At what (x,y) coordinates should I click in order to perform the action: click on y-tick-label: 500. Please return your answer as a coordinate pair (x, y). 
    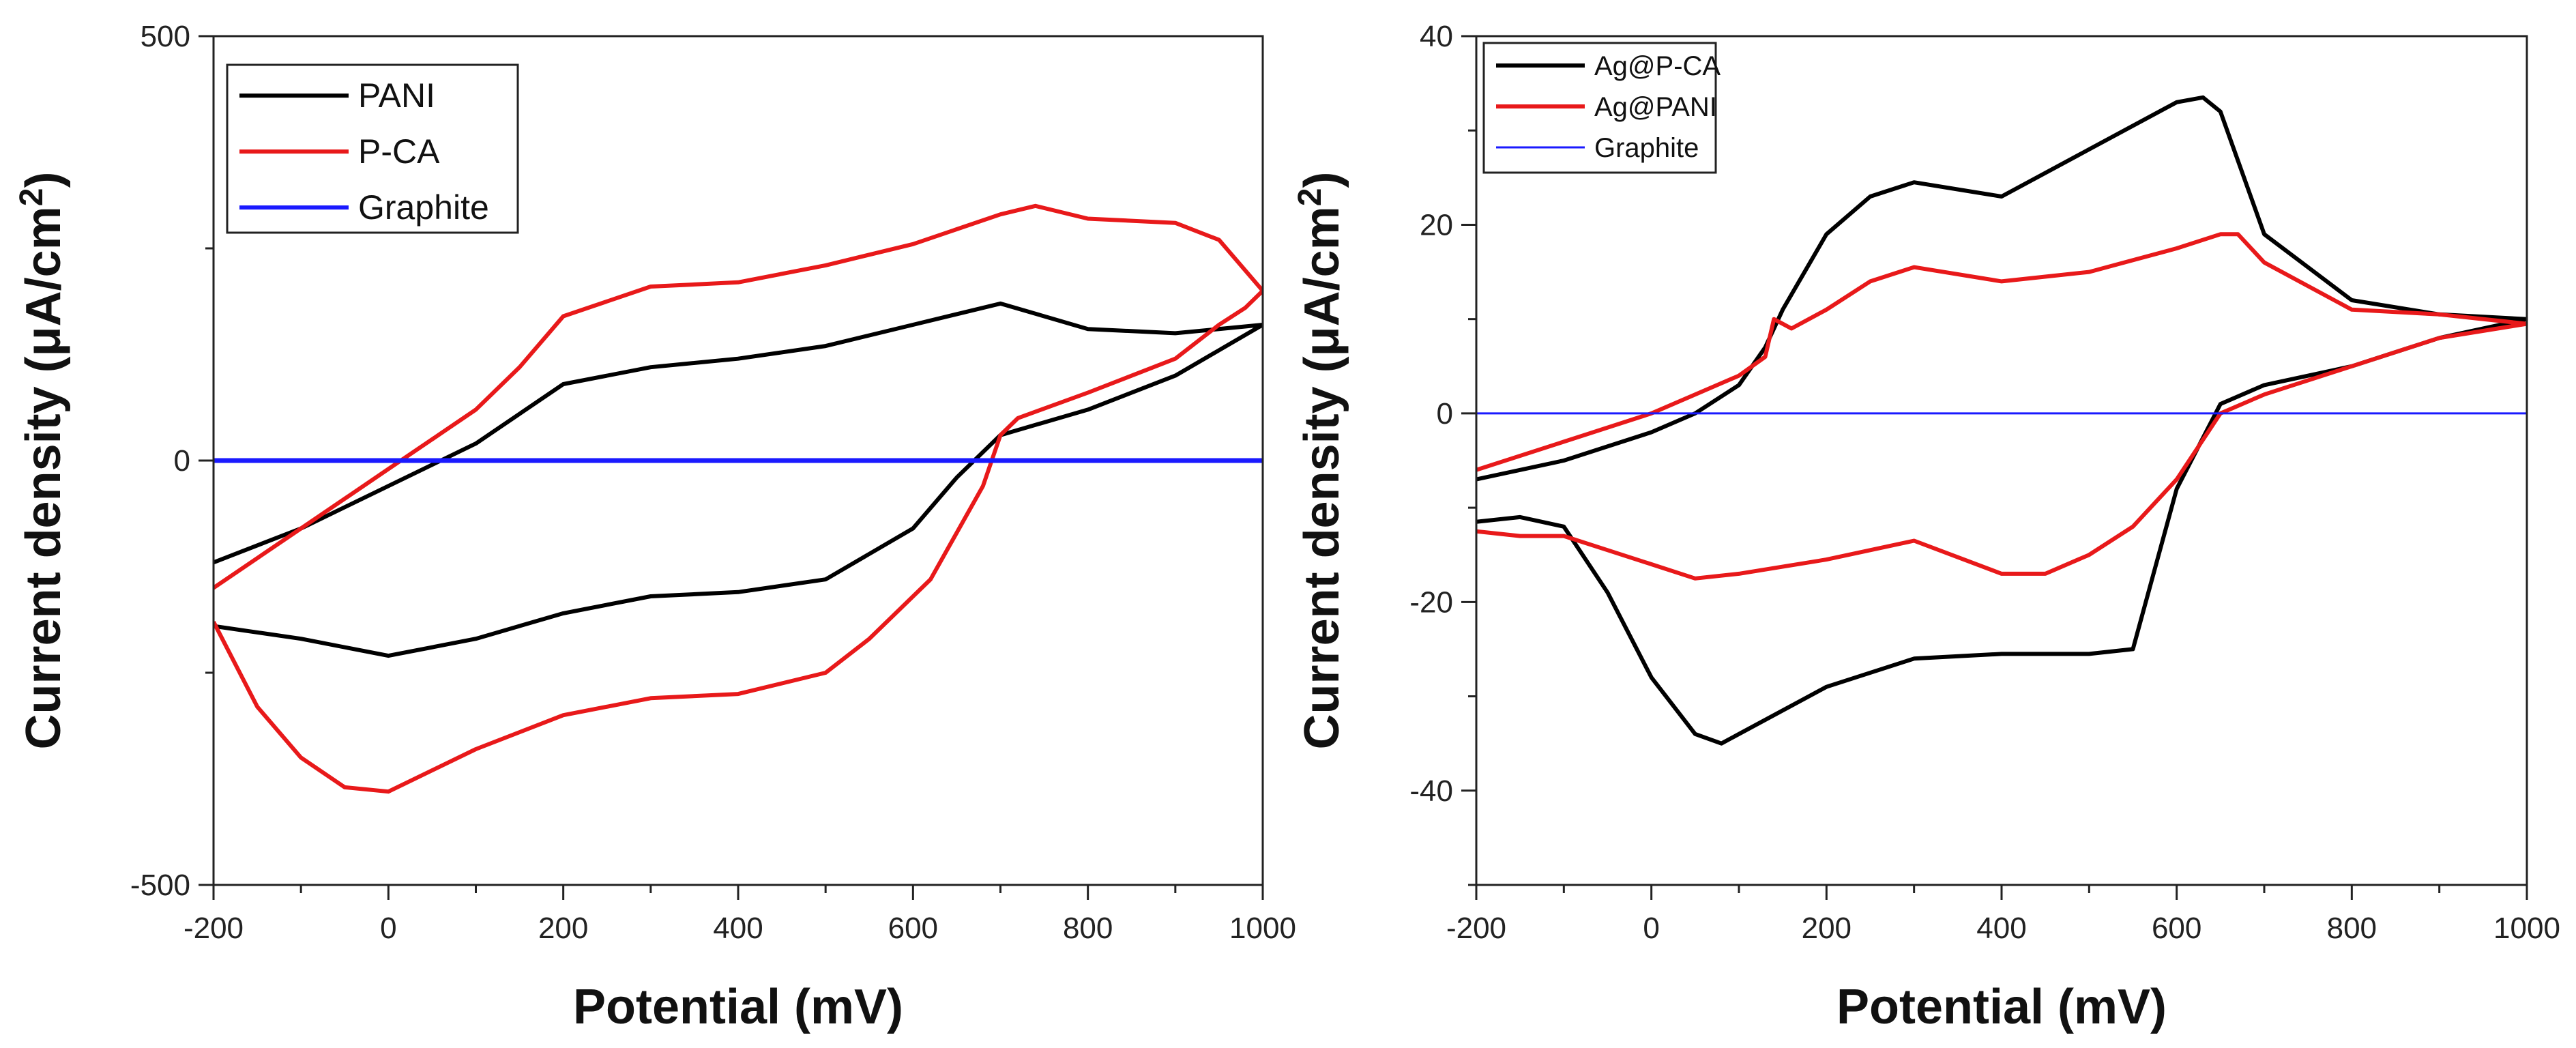
    Looking at the image, I should click on (165, 36).